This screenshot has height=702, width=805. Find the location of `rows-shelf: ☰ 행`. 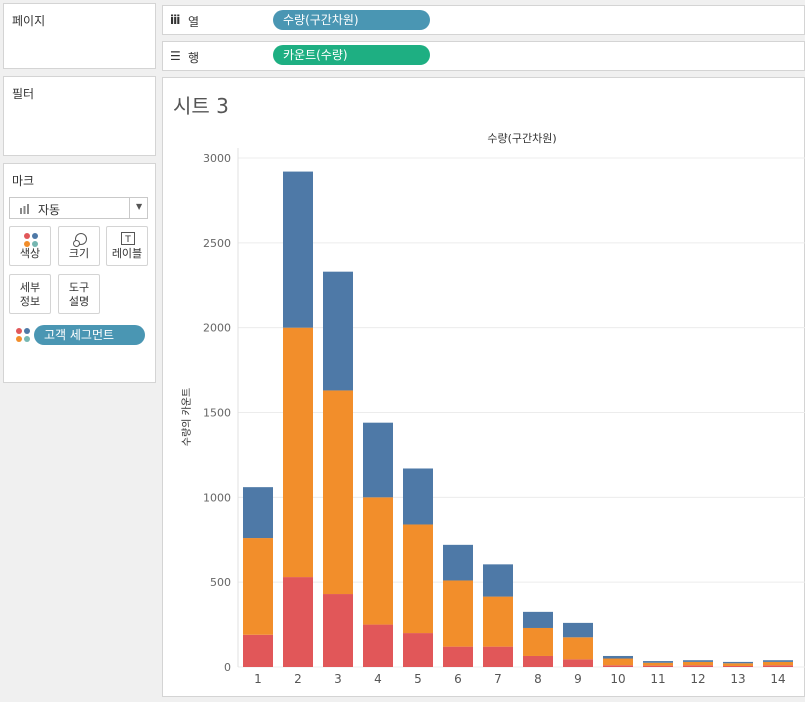

rows-shelf: ☰ 행 is located at coordinates (483, 56).